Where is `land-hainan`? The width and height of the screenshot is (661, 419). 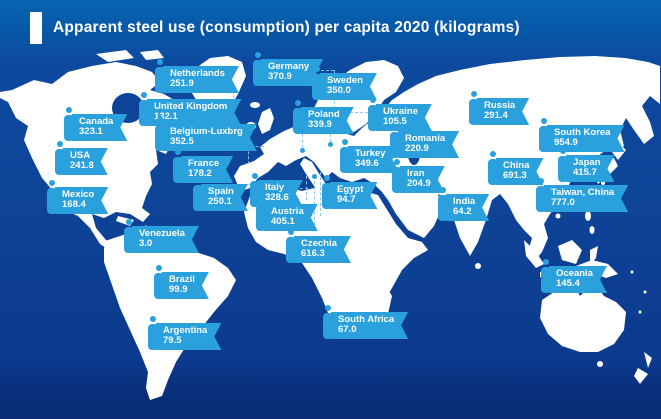
land-hainan is located at coordinates (558, 216).